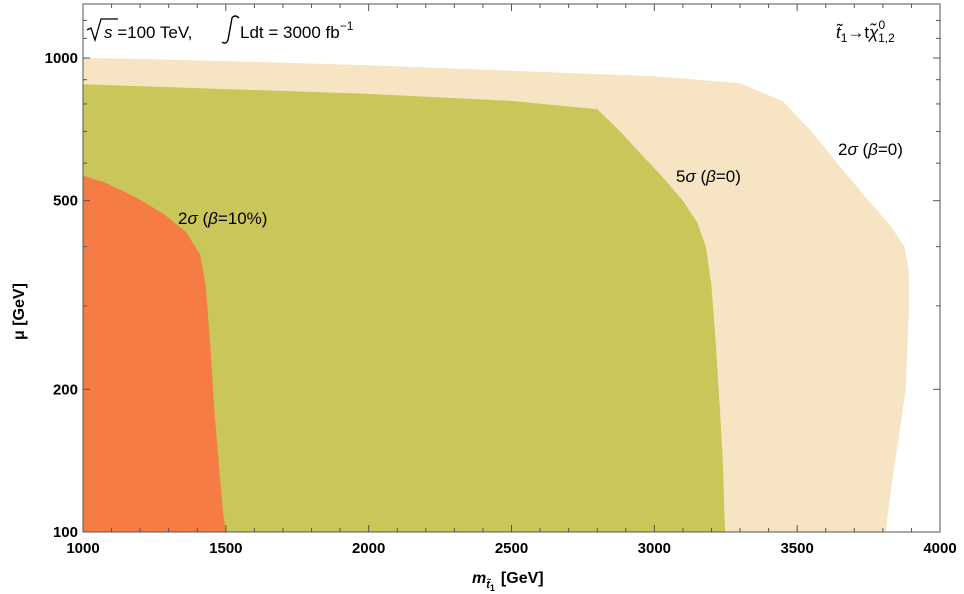 Image resolution: width=964 pixels, height=594 pixels. Describe the element at coordinates (865, 31) in the screenshot. I see `decay-annotation: t̃1→tχ̃0 1,2` at that location.